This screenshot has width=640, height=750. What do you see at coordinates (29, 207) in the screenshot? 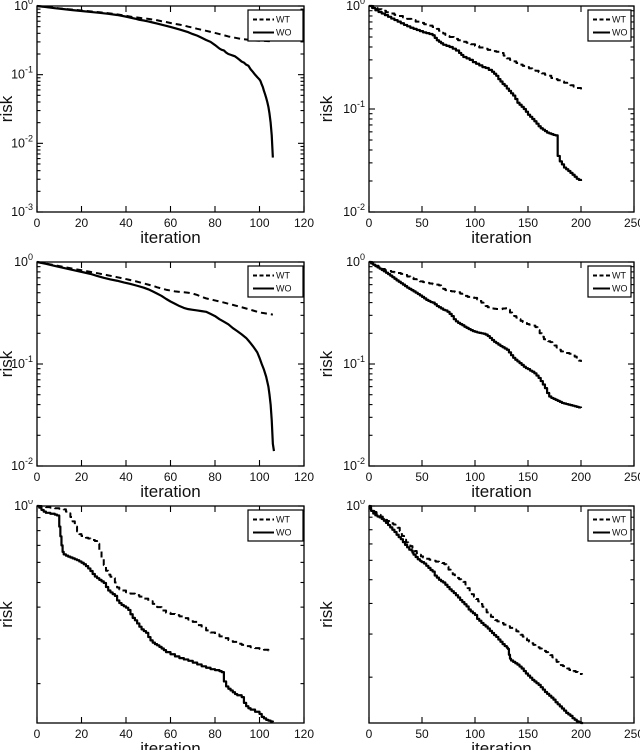
I see `y-tick-exponent: -3` at bounding box center [29, 207].